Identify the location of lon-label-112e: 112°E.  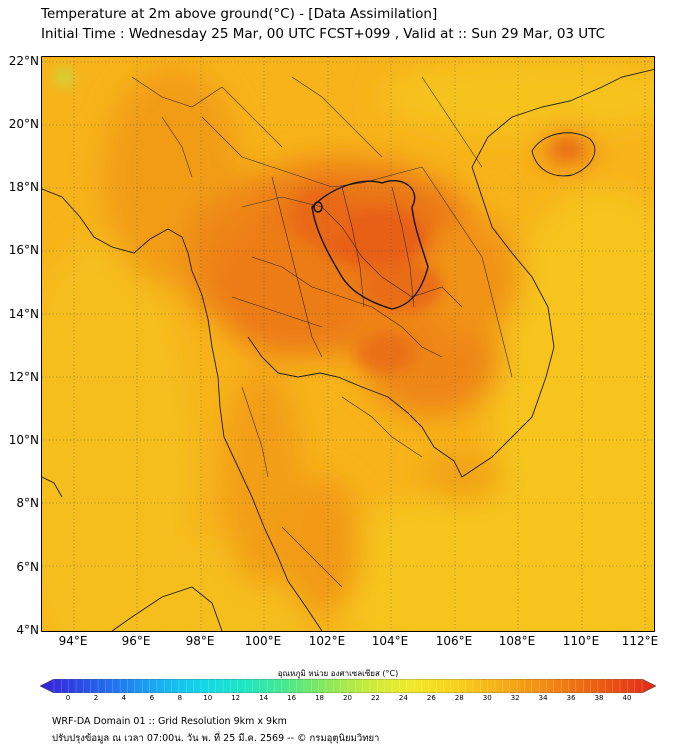
(640, 641).